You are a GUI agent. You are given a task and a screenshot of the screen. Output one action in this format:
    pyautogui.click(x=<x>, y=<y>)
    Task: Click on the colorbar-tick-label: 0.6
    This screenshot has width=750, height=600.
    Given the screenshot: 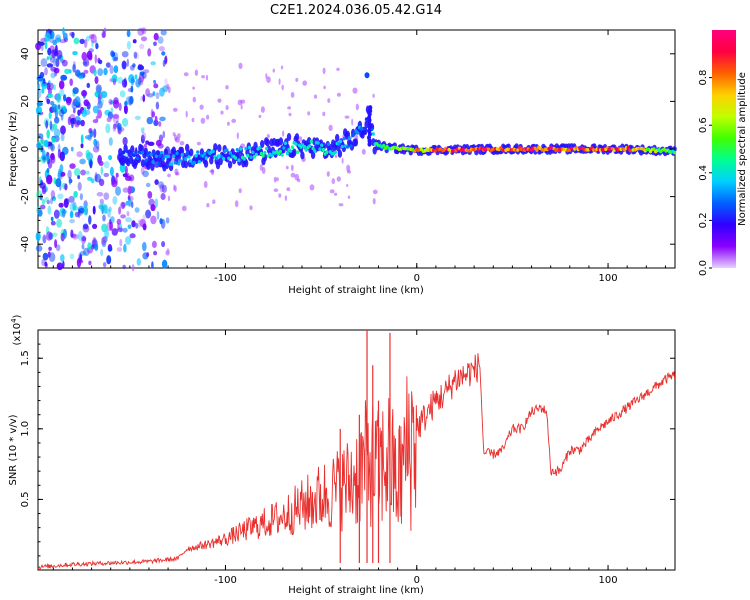 What is the action you would take?
    pyautogui.click(x=703, y=125)
    